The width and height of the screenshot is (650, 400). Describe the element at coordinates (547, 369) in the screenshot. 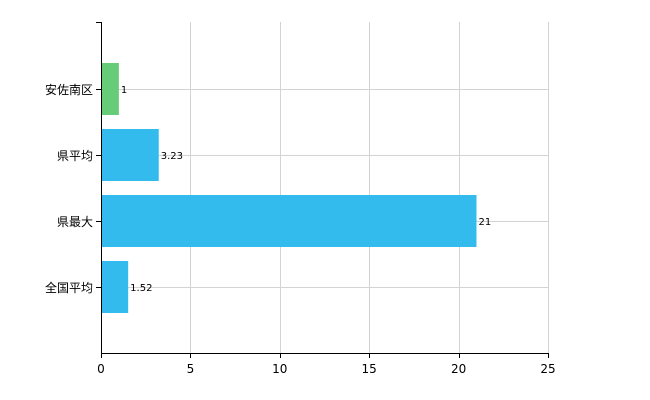

I see `x-tick-label-6: 25` at that location.